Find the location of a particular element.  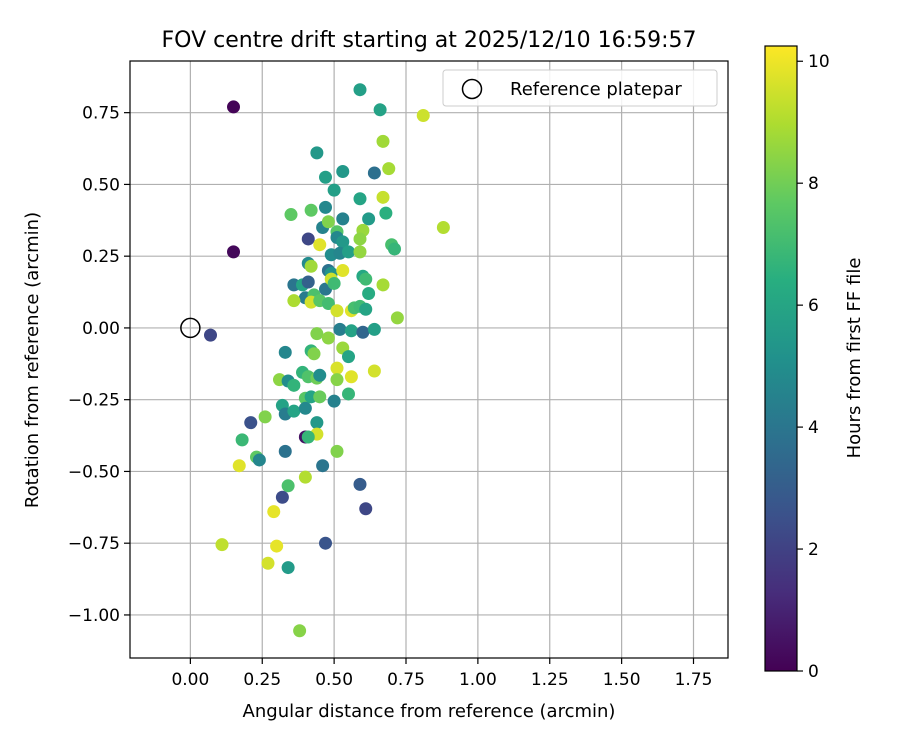

reference-platepar-marker is located at coordinates (190, 328).